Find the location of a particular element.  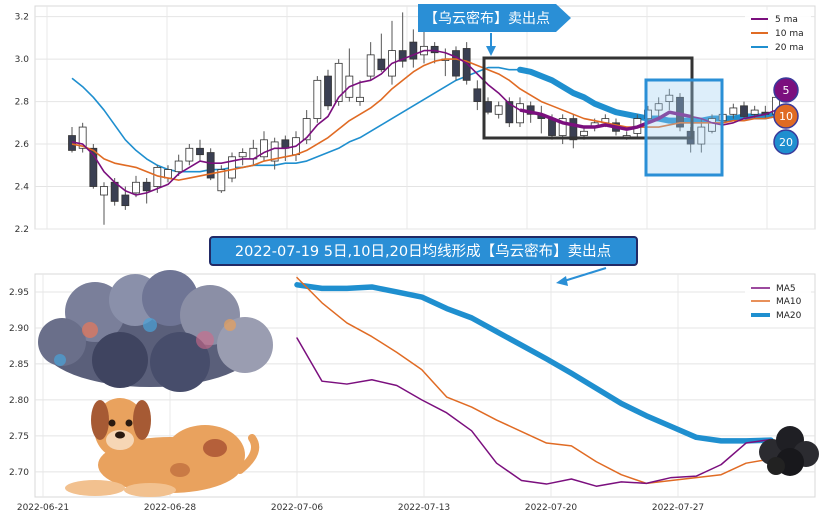

dark-highlight-box is located at coordinates (588, 98).